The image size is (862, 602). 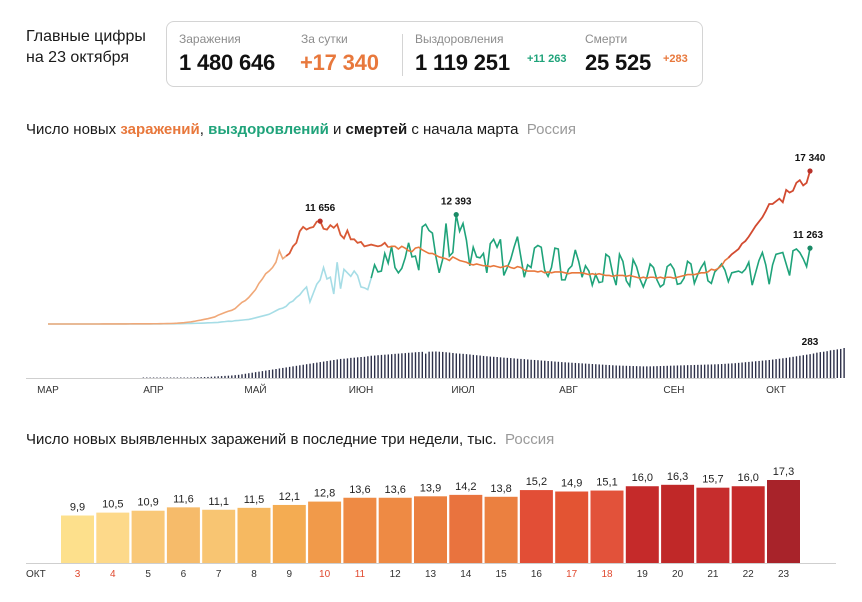 What do you see at coordinates (493, 363) in the screenshot?
I see `deaths-bars` at bounding box center [493, 363].